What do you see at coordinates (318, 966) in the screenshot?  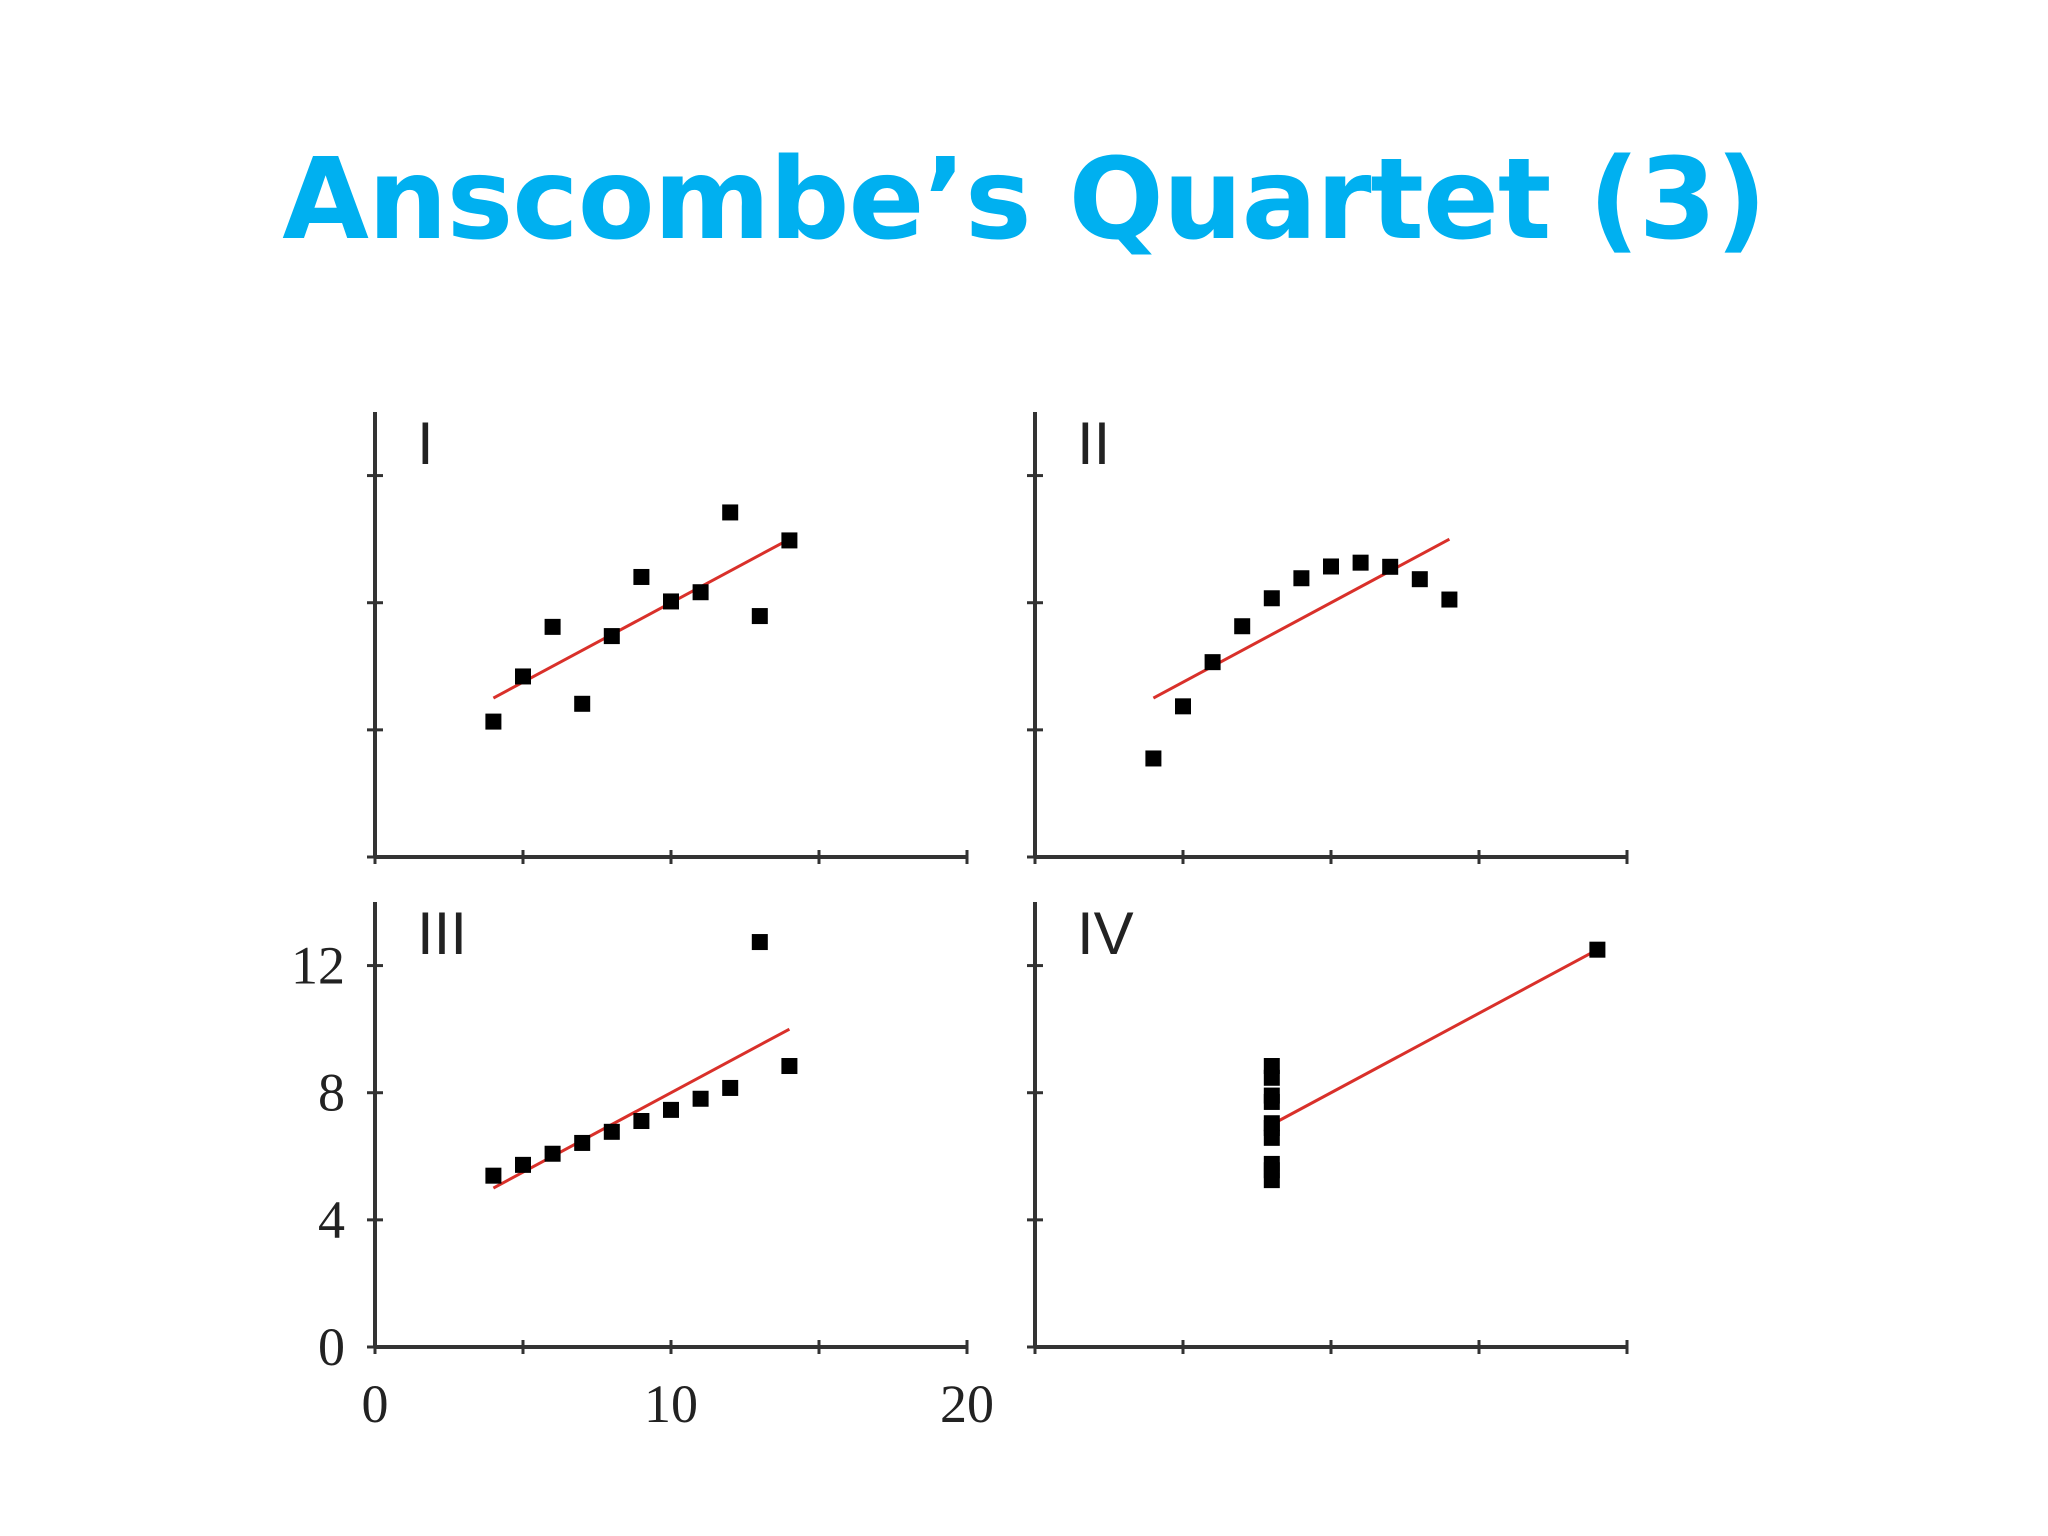 I see `panel-3-y-tick-label: 12` at bounding box center [318, 966].